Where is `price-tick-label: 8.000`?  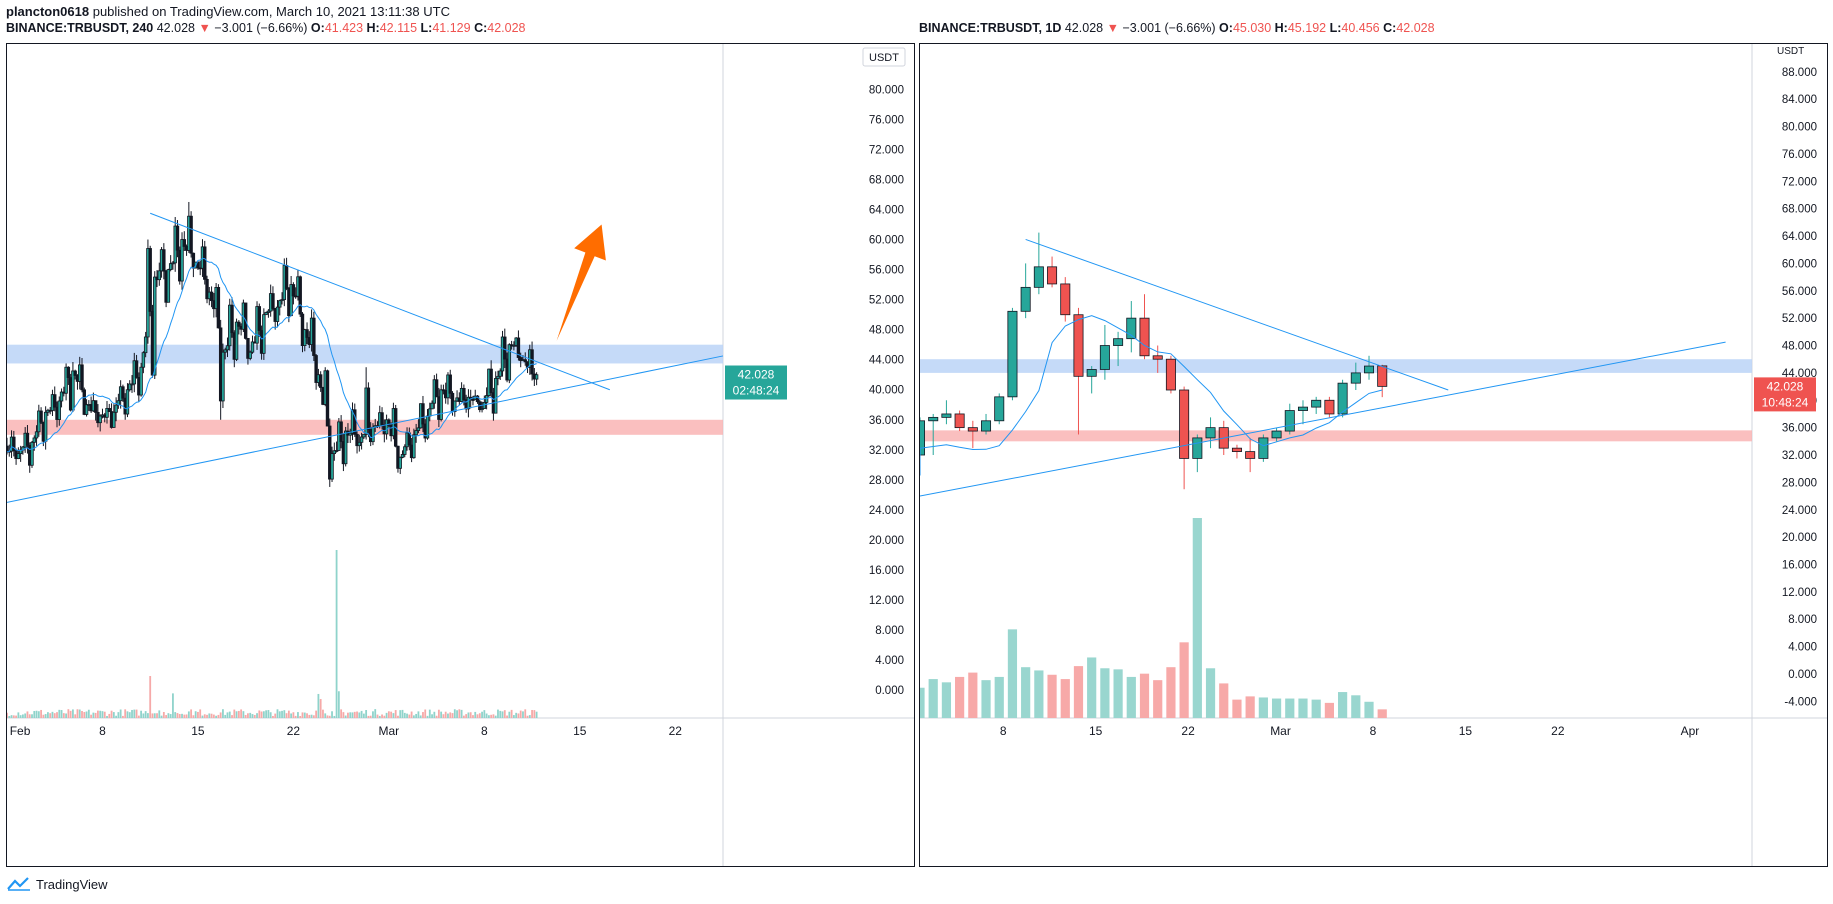
price-tick-label: 8.000 is located at coordinates (1802, 620).